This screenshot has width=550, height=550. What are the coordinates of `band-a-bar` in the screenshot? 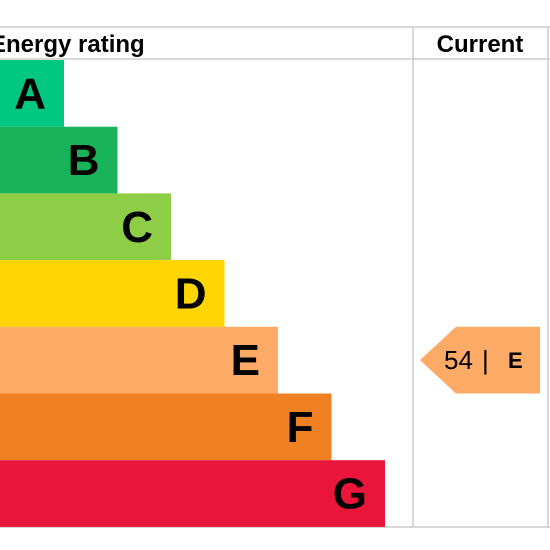 It's located at (32, 93).